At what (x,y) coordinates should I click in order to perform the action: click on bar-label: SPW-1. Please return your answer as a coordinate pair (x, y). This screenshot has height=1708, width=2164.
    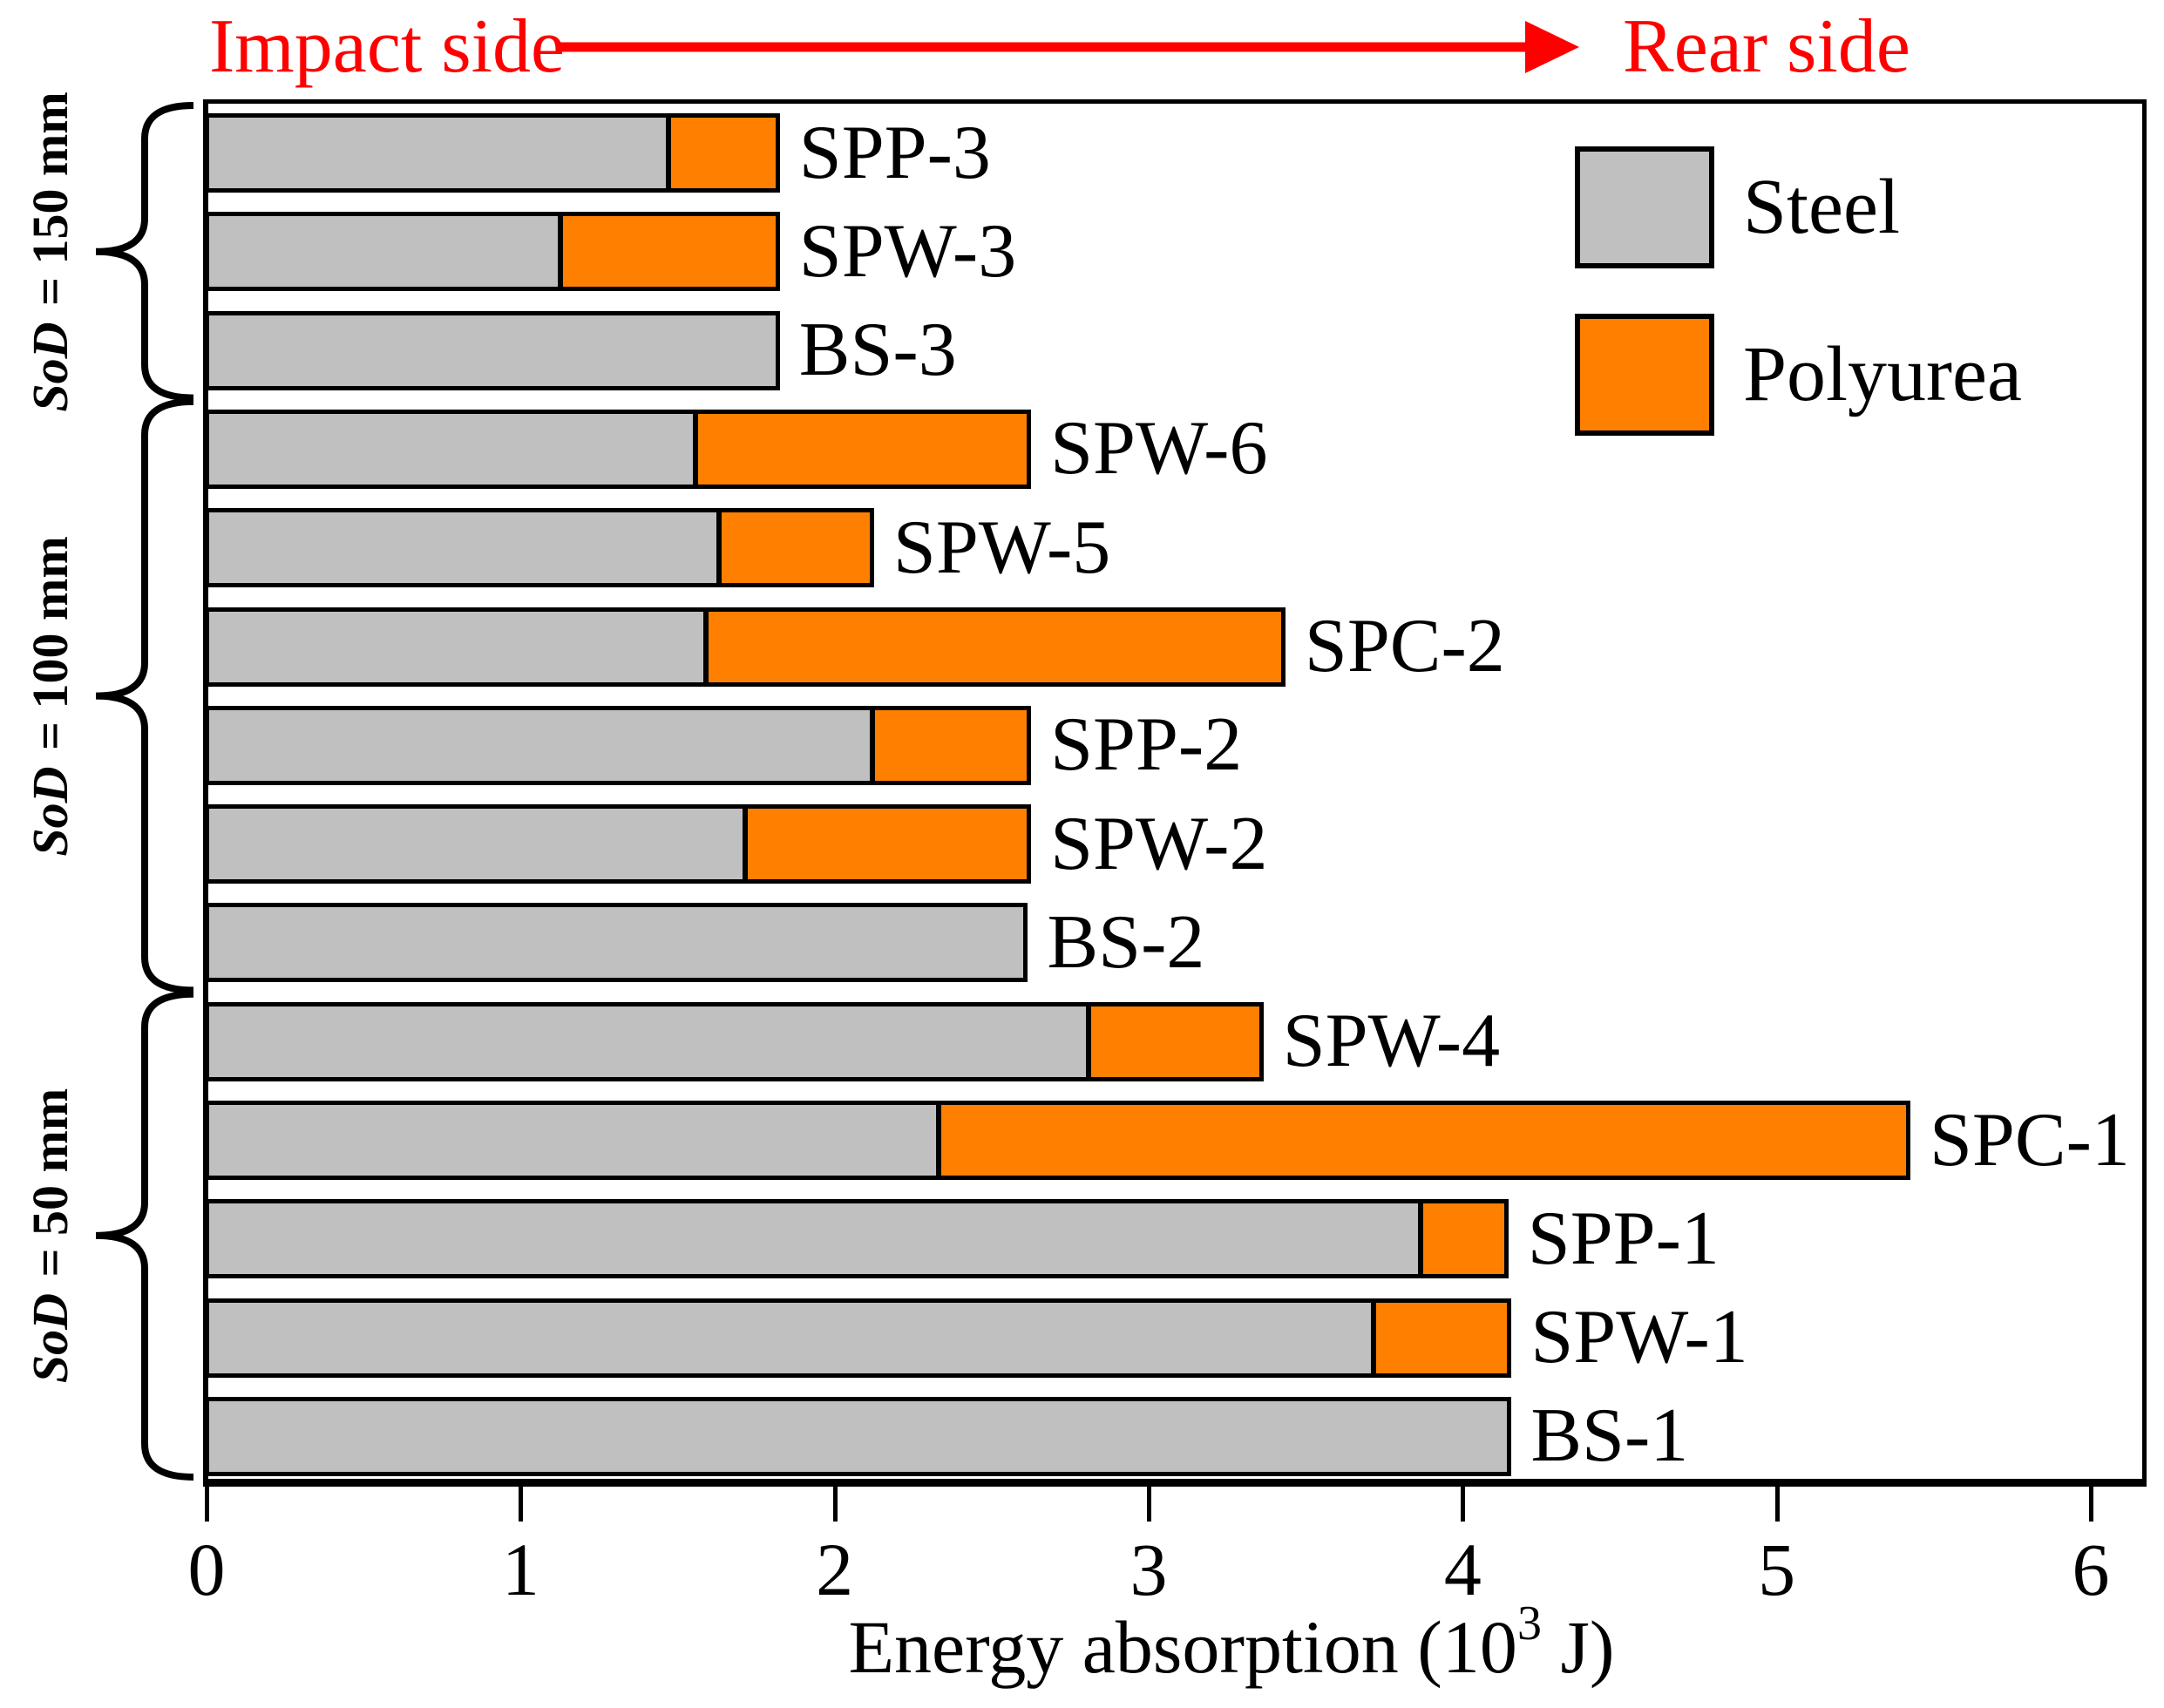
    Looking at the image, I should click on (1639, 1337).